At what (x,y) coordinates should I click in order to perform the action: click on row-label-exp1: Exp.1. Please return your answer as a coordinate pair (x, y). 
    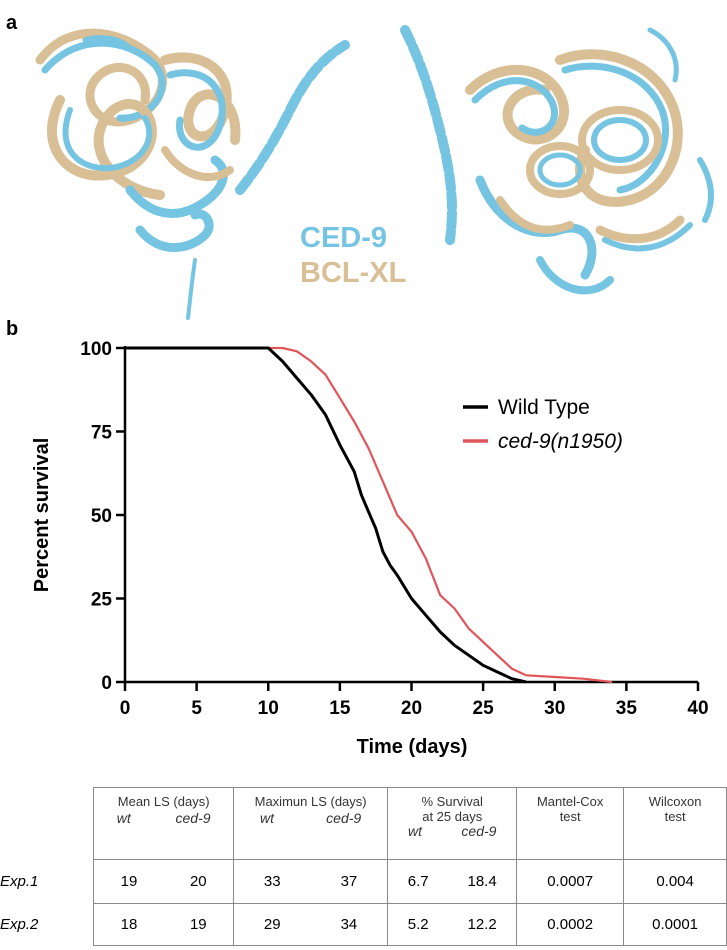
    Looking at the image, I should click on (19, 881).